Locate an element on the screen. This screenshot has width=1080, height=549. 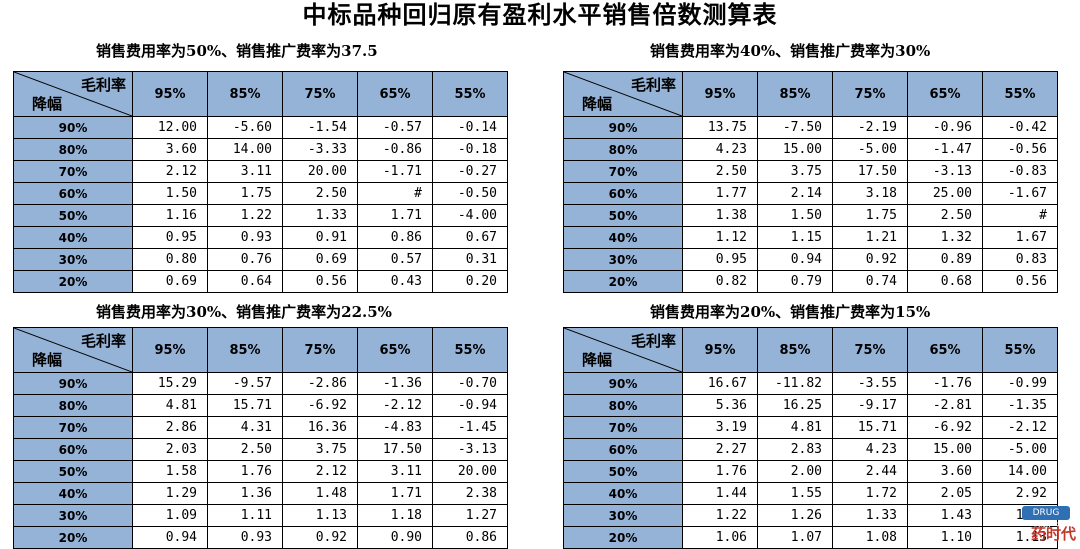
table-cell: -0.56 is located at coordinates (1020, 149).